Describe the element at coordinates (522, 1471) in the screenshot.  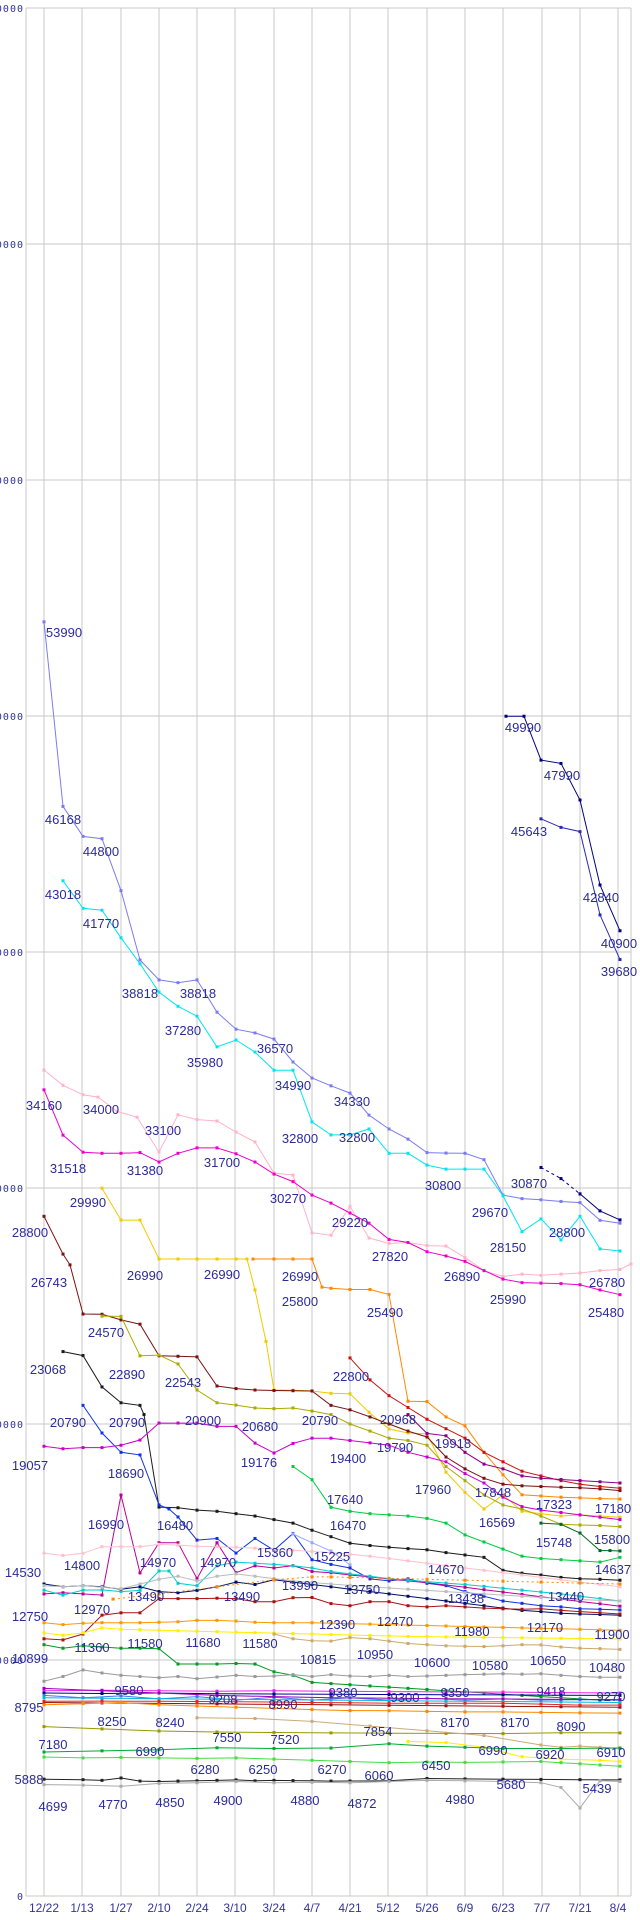
I see `series-marker-red-mid` at that location.